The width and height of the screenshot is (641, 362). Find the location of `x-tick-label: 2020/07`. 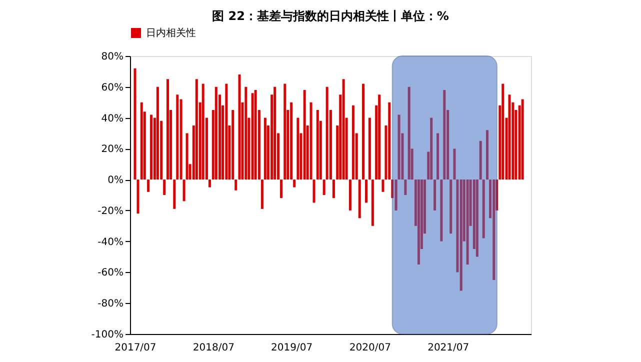

x-tick-label: 2020/07 is located at coordinates (370, 348).